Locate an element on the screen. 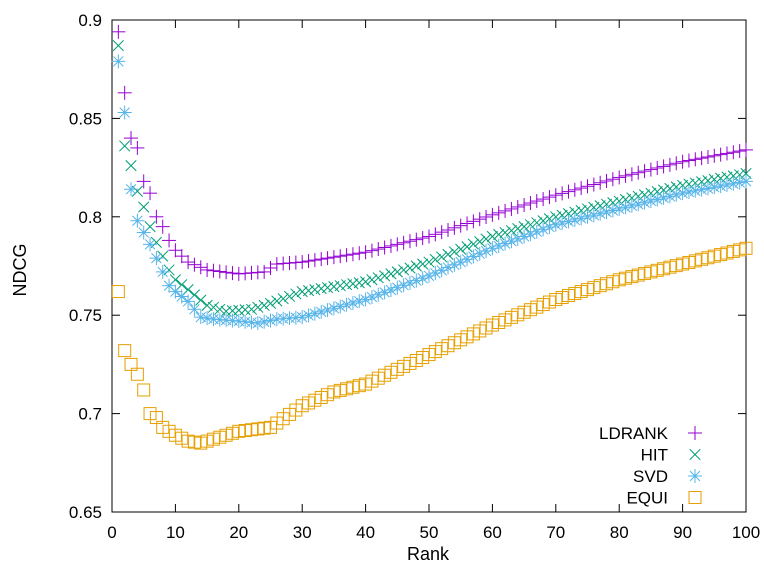  x-tick-label: 20 is located at coordinates (238, 532).